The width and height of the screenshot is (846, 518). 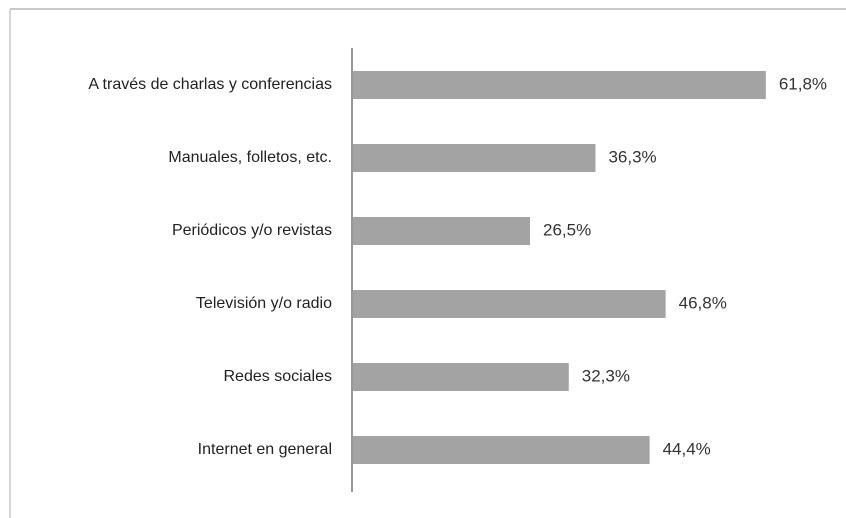 I want to click on value-label: 26,5%, so click(x=567, y=229).